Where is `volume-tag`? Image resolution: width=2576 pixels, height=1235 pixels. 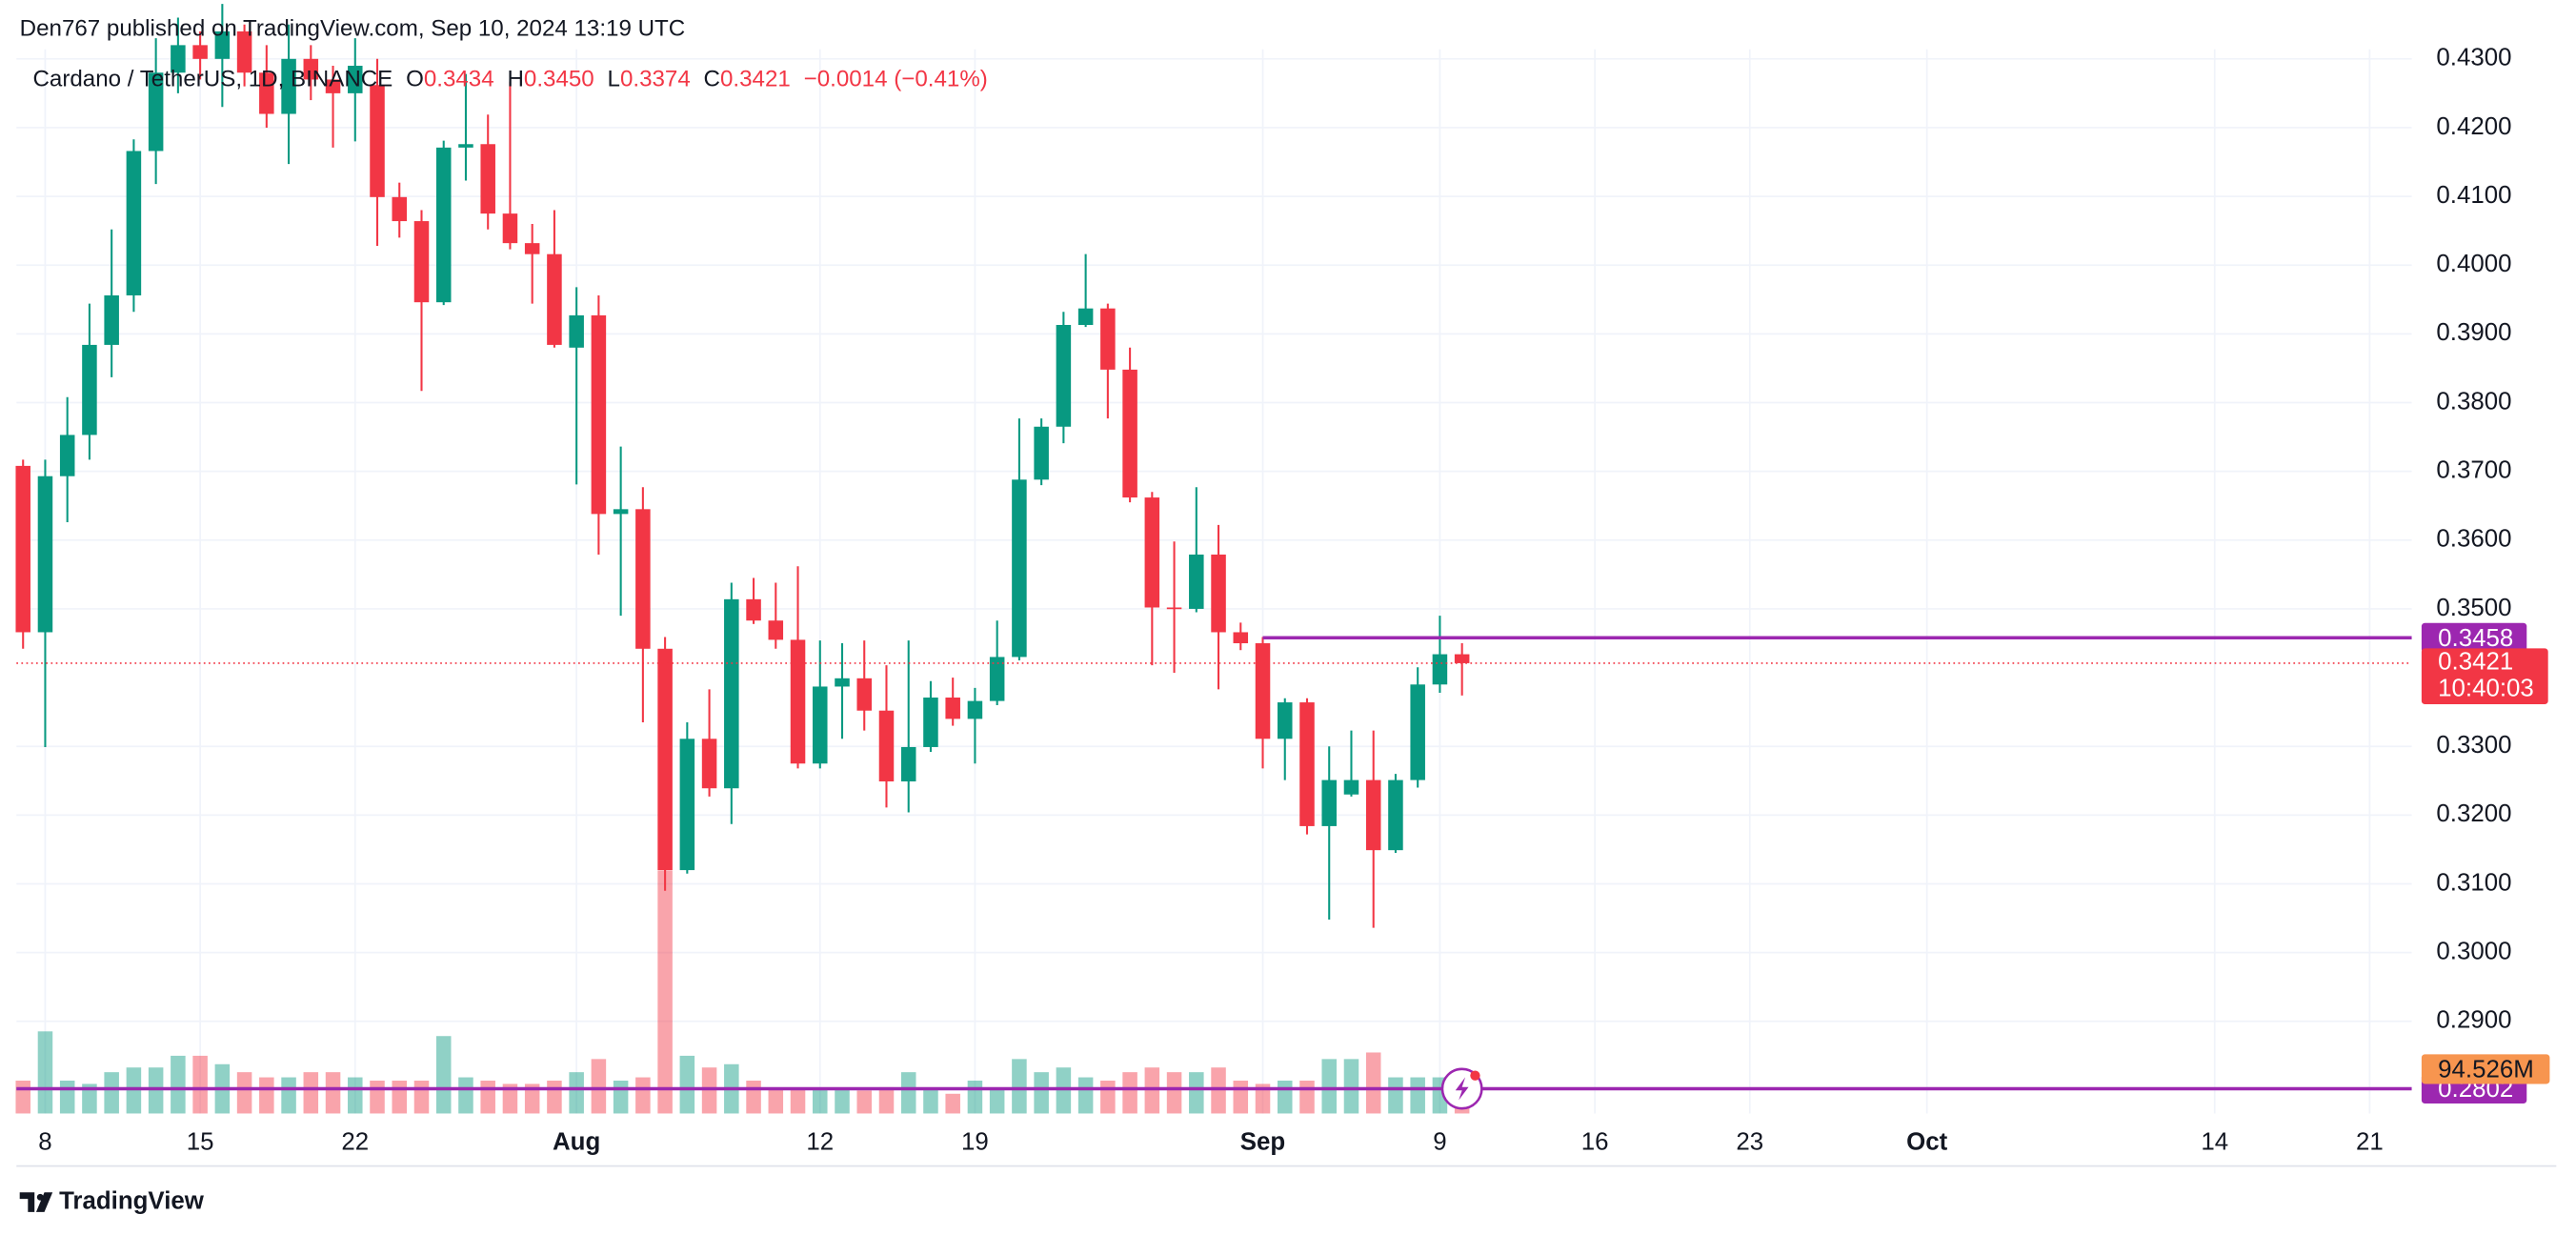
volume-tag is located at coordinates (2485, 1069).